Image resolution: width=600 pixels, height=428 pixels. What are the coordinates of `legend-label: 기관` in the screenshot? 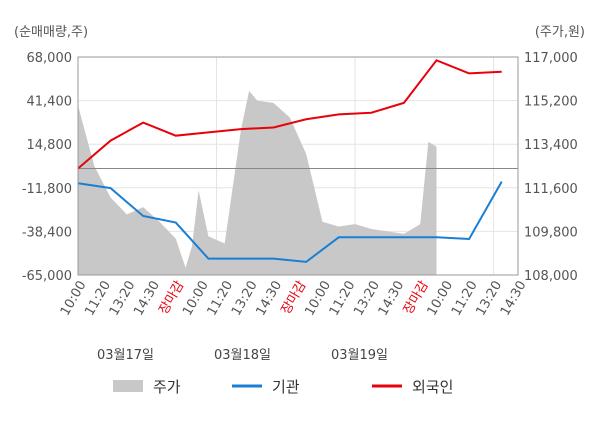 It's located at (286, 387).